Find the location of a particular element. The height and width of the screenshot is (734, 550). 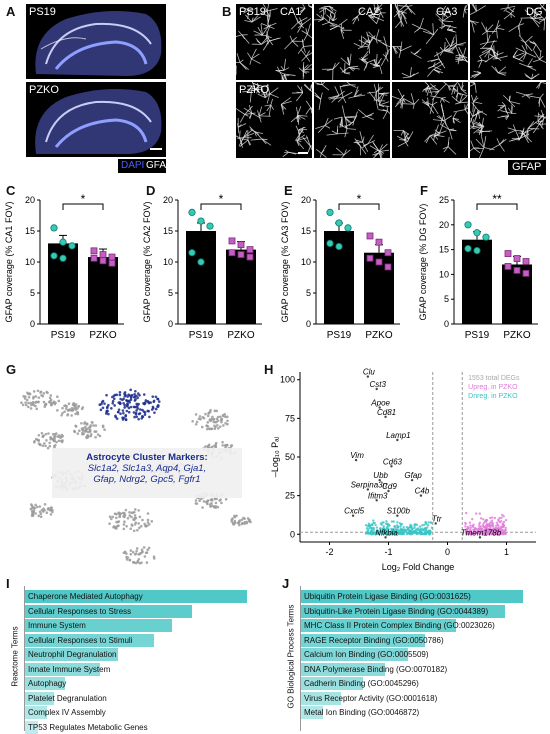

legend-entry: 1553 total DEGs is located at coordinates (494, 378).